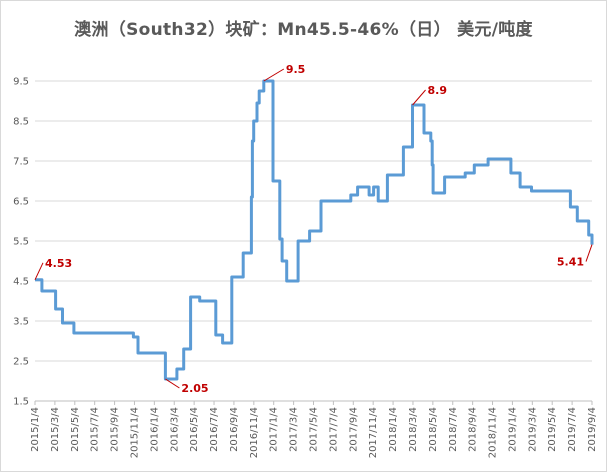 This screenshot has width=607, height=472. I want to click on y-tick-label: 7.5, so click(21, 162).